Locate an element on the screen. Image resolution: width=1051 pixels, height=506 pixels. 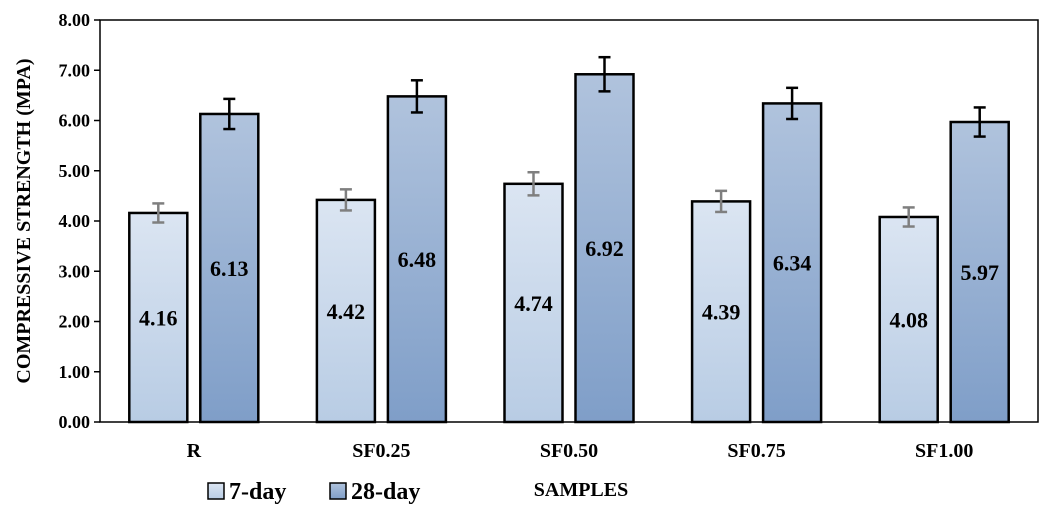
bar-7-day-SF0.50 is located at coordinates (533, 303).